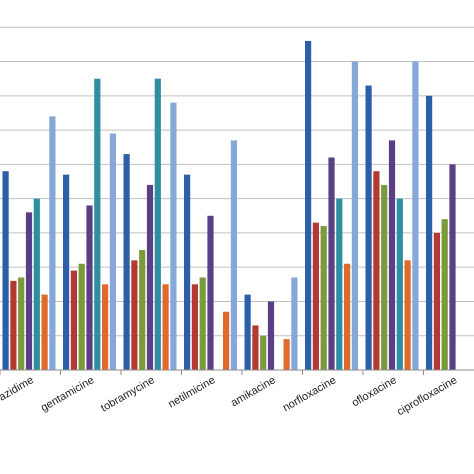  I want to click on category-label: norfloxacine, so click(309, 394).